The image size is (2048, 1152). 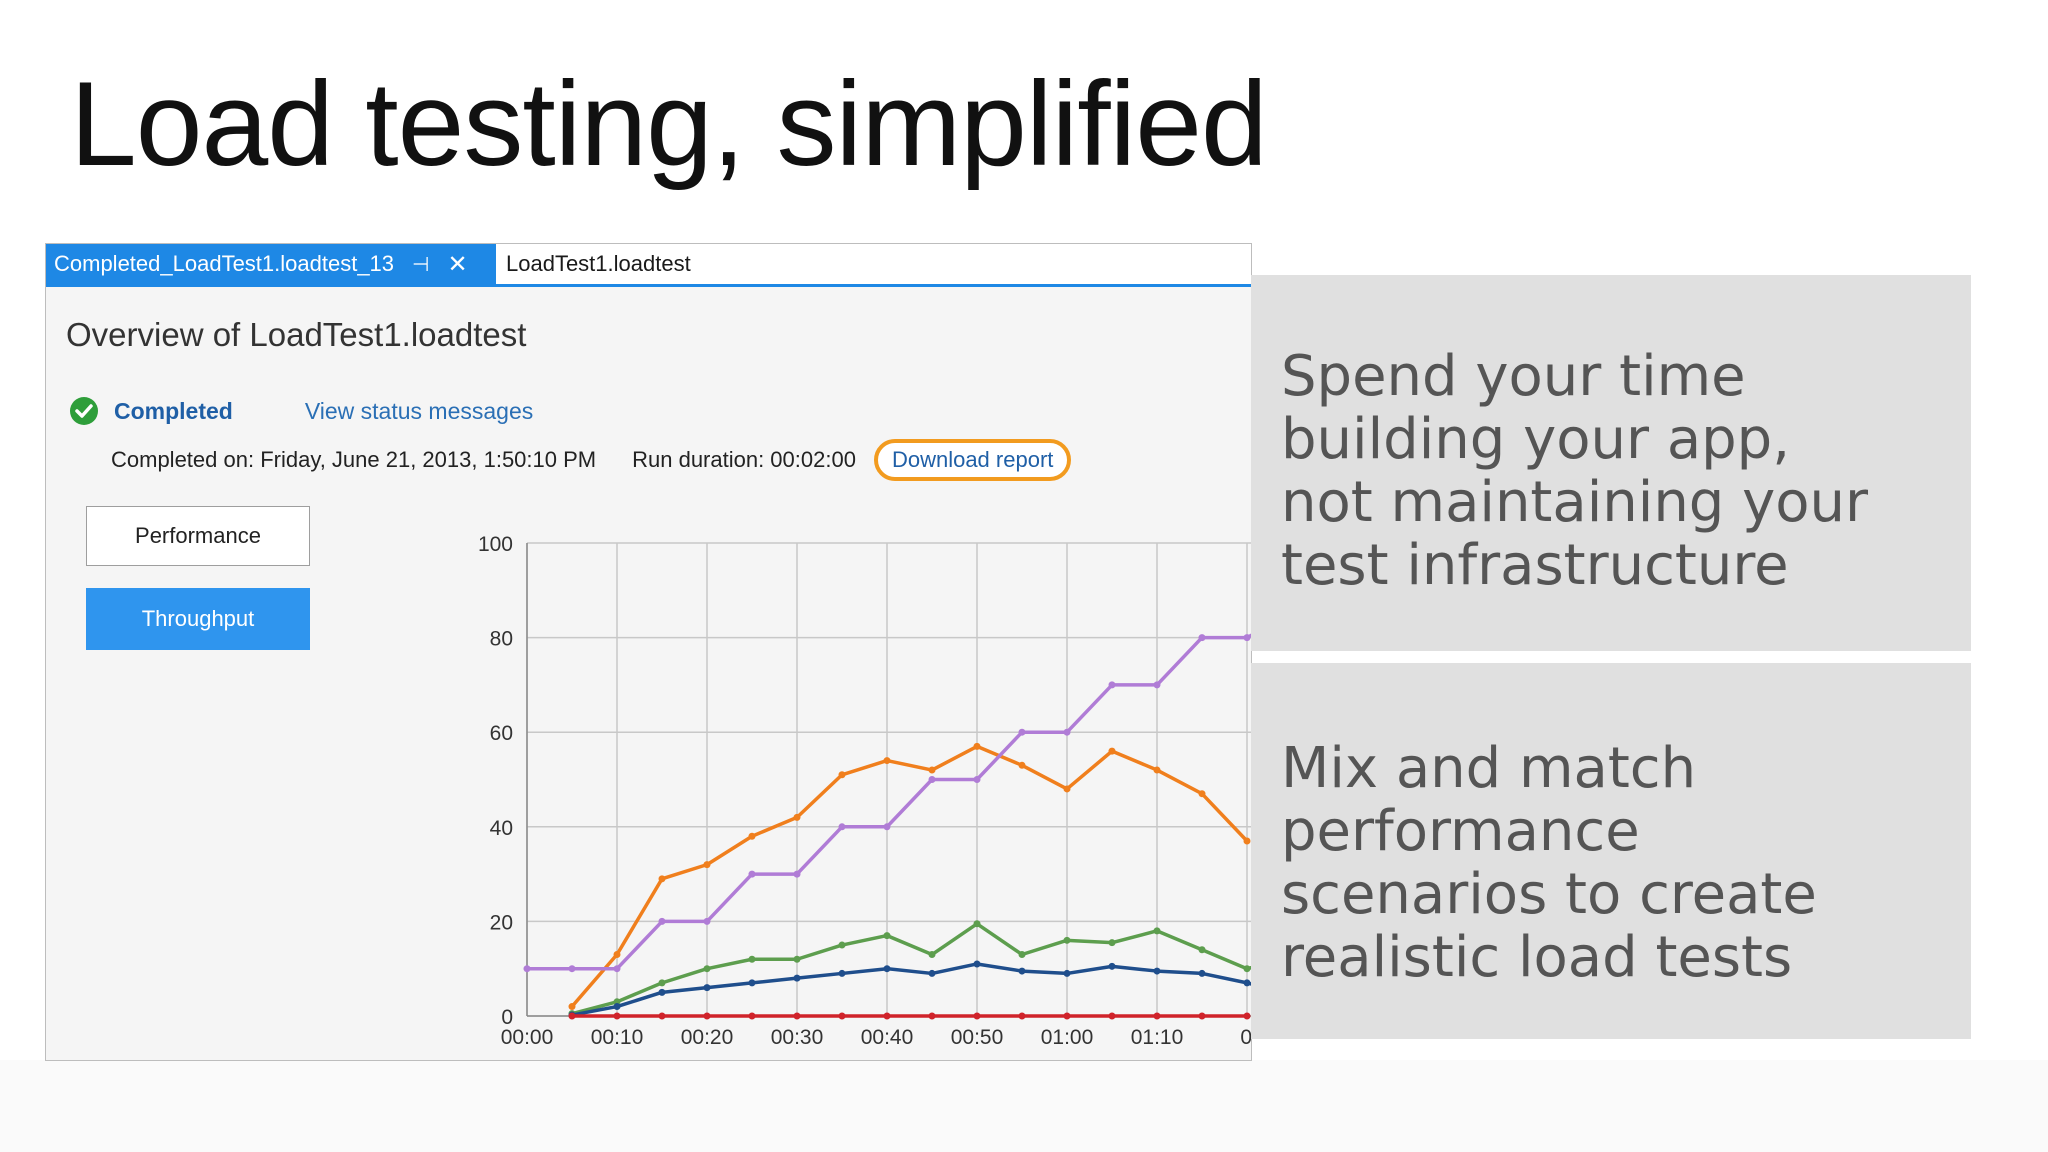 I want to click on y-tick-label: 20, so click(x=501, y=922).